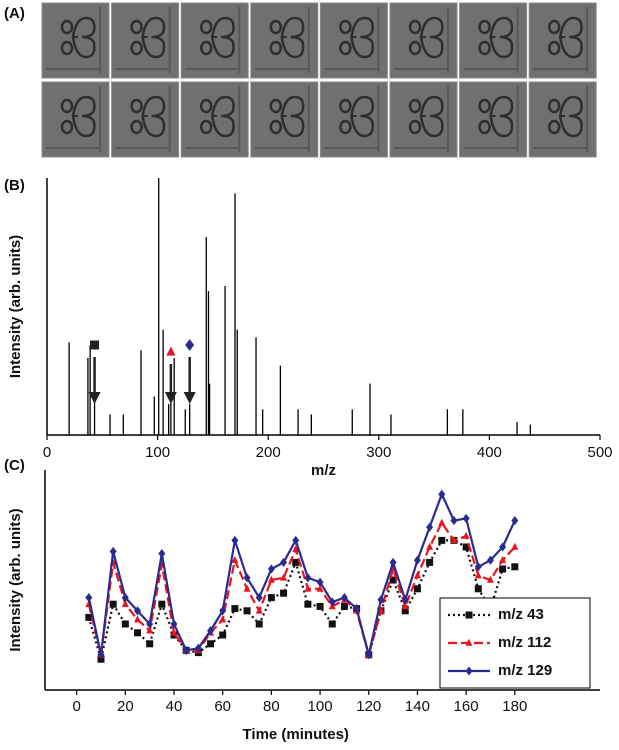 Image resolution: width=619 pixels, height=750 pixels. What do you see at coordinates (271, 706) in the screenshot?
I see `x-tick-label: 80` at bounding box center [271, 706].